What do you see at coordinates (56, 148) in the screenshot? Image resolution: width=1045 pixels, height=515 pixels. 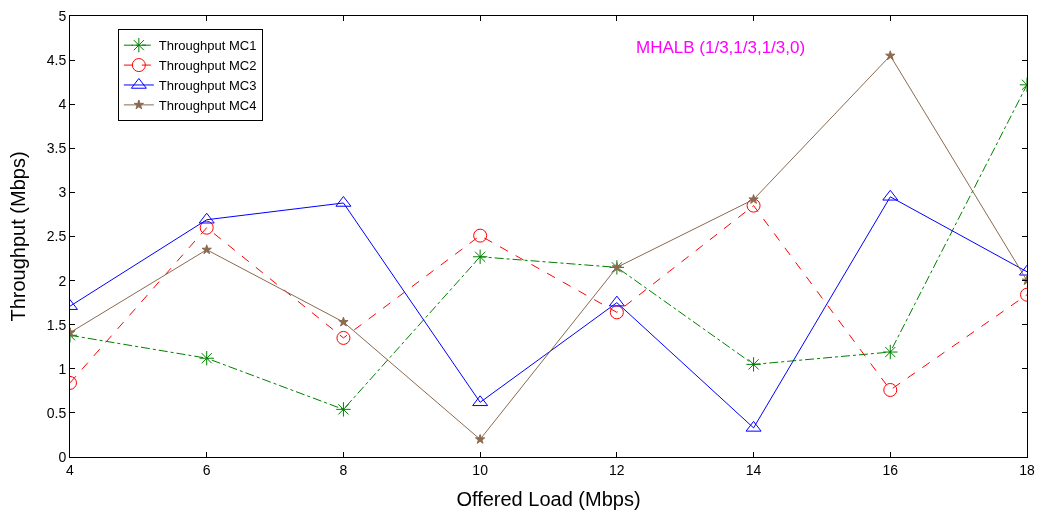 I see `y-tick-label: 3.5` at bounding box center [56, 148].